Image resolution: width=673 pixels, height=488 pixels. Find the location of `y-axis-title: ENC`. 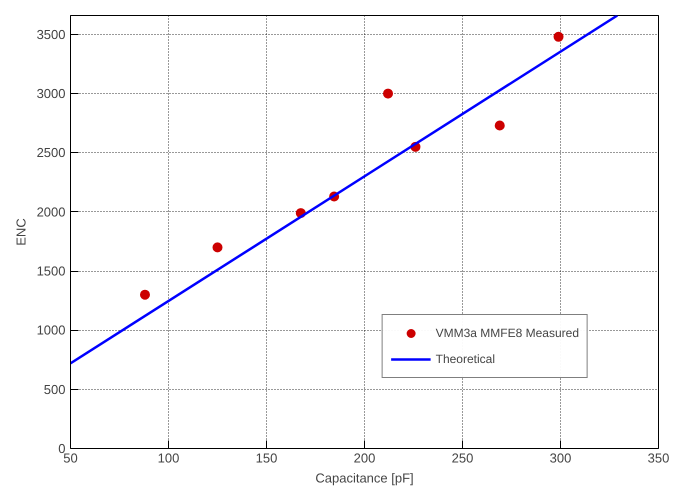

y-axis-title: ENC is located at coordinates (21, 232).